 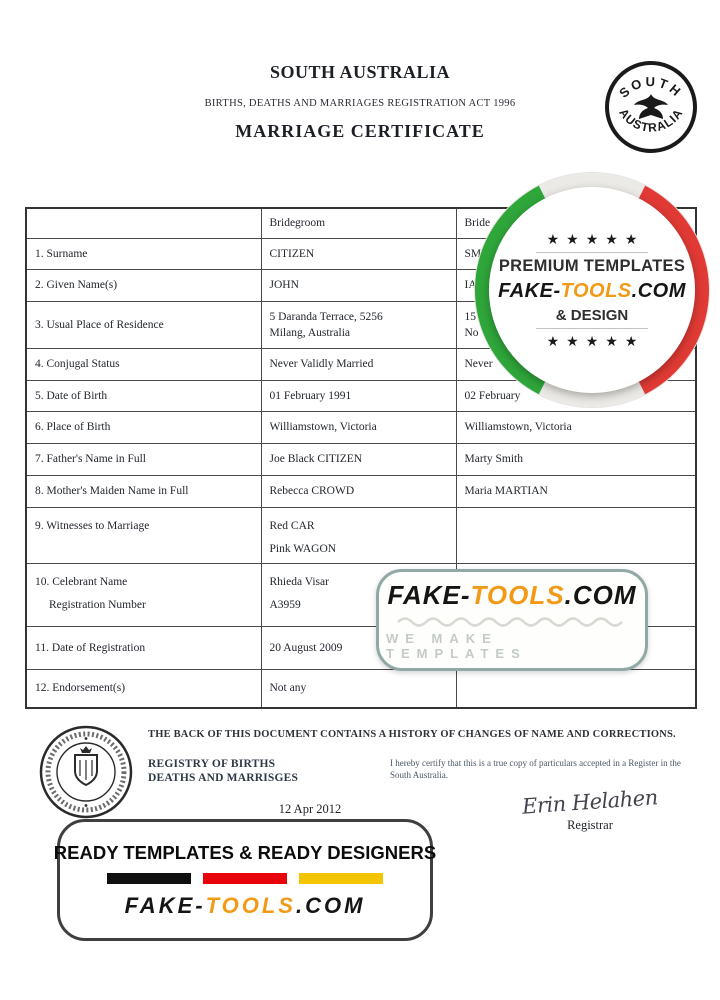 I want to click on crown-icon, so click(x=86, y=749).